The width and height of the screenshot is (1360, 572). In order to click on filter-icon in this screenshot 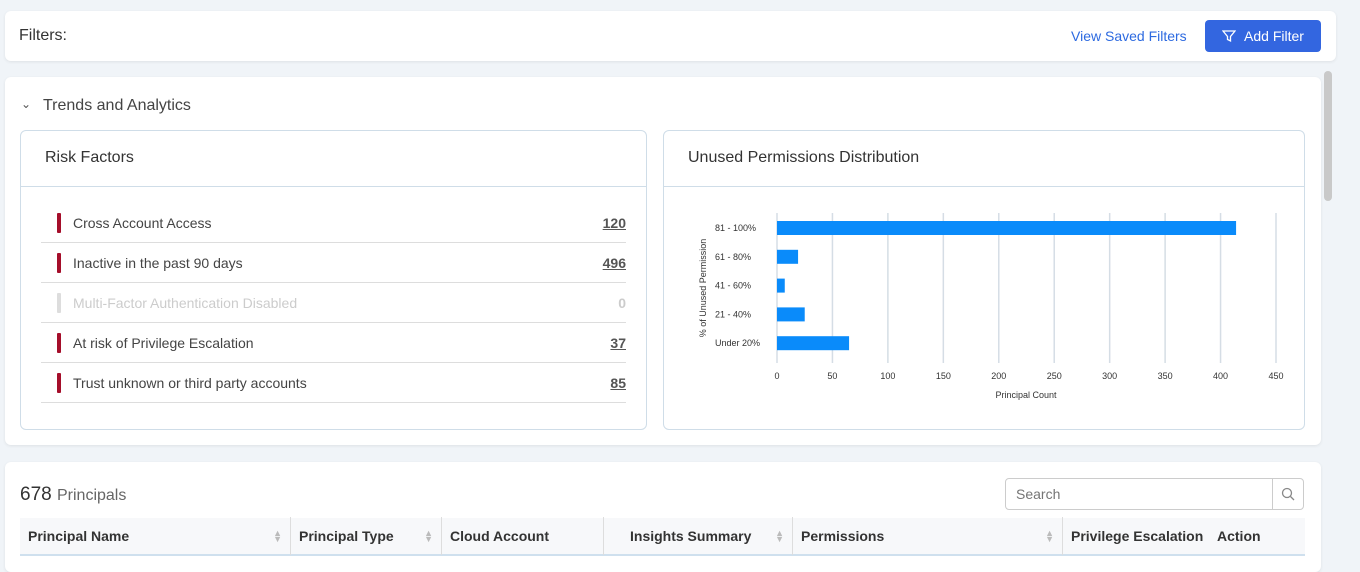, I will do `click(1229, 36)`.